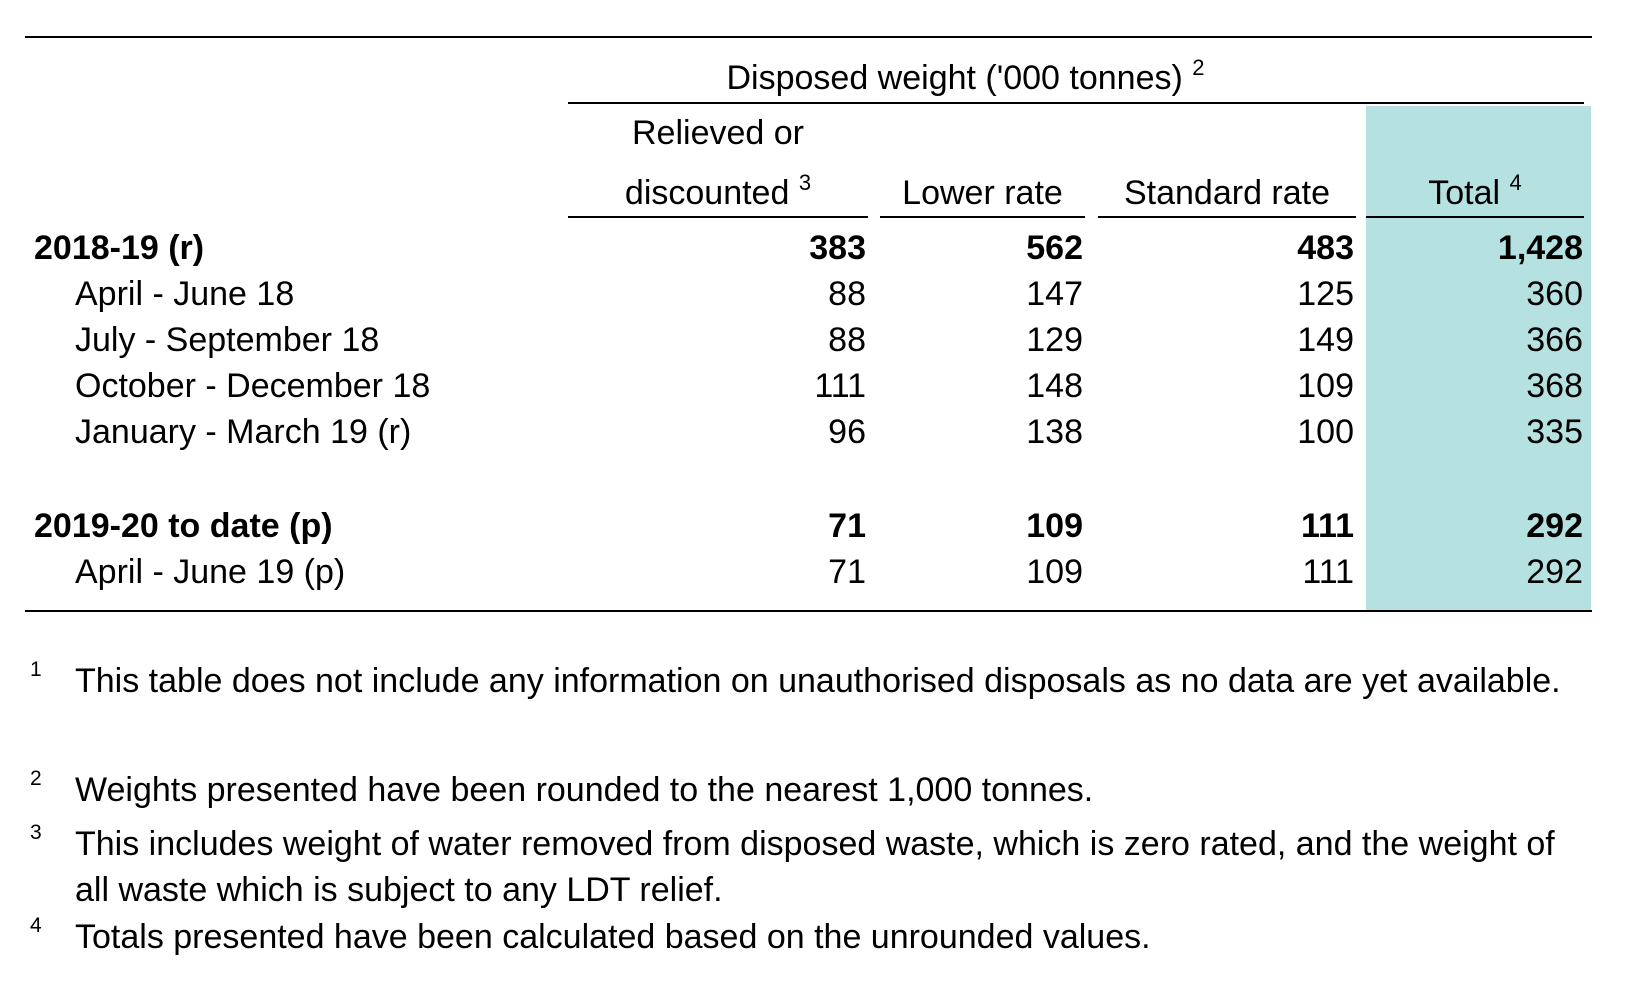  Describe the element at coordinates (718, 133) in the screenshot. I see `col-header-relieved-line1: Relieved or` at that location.